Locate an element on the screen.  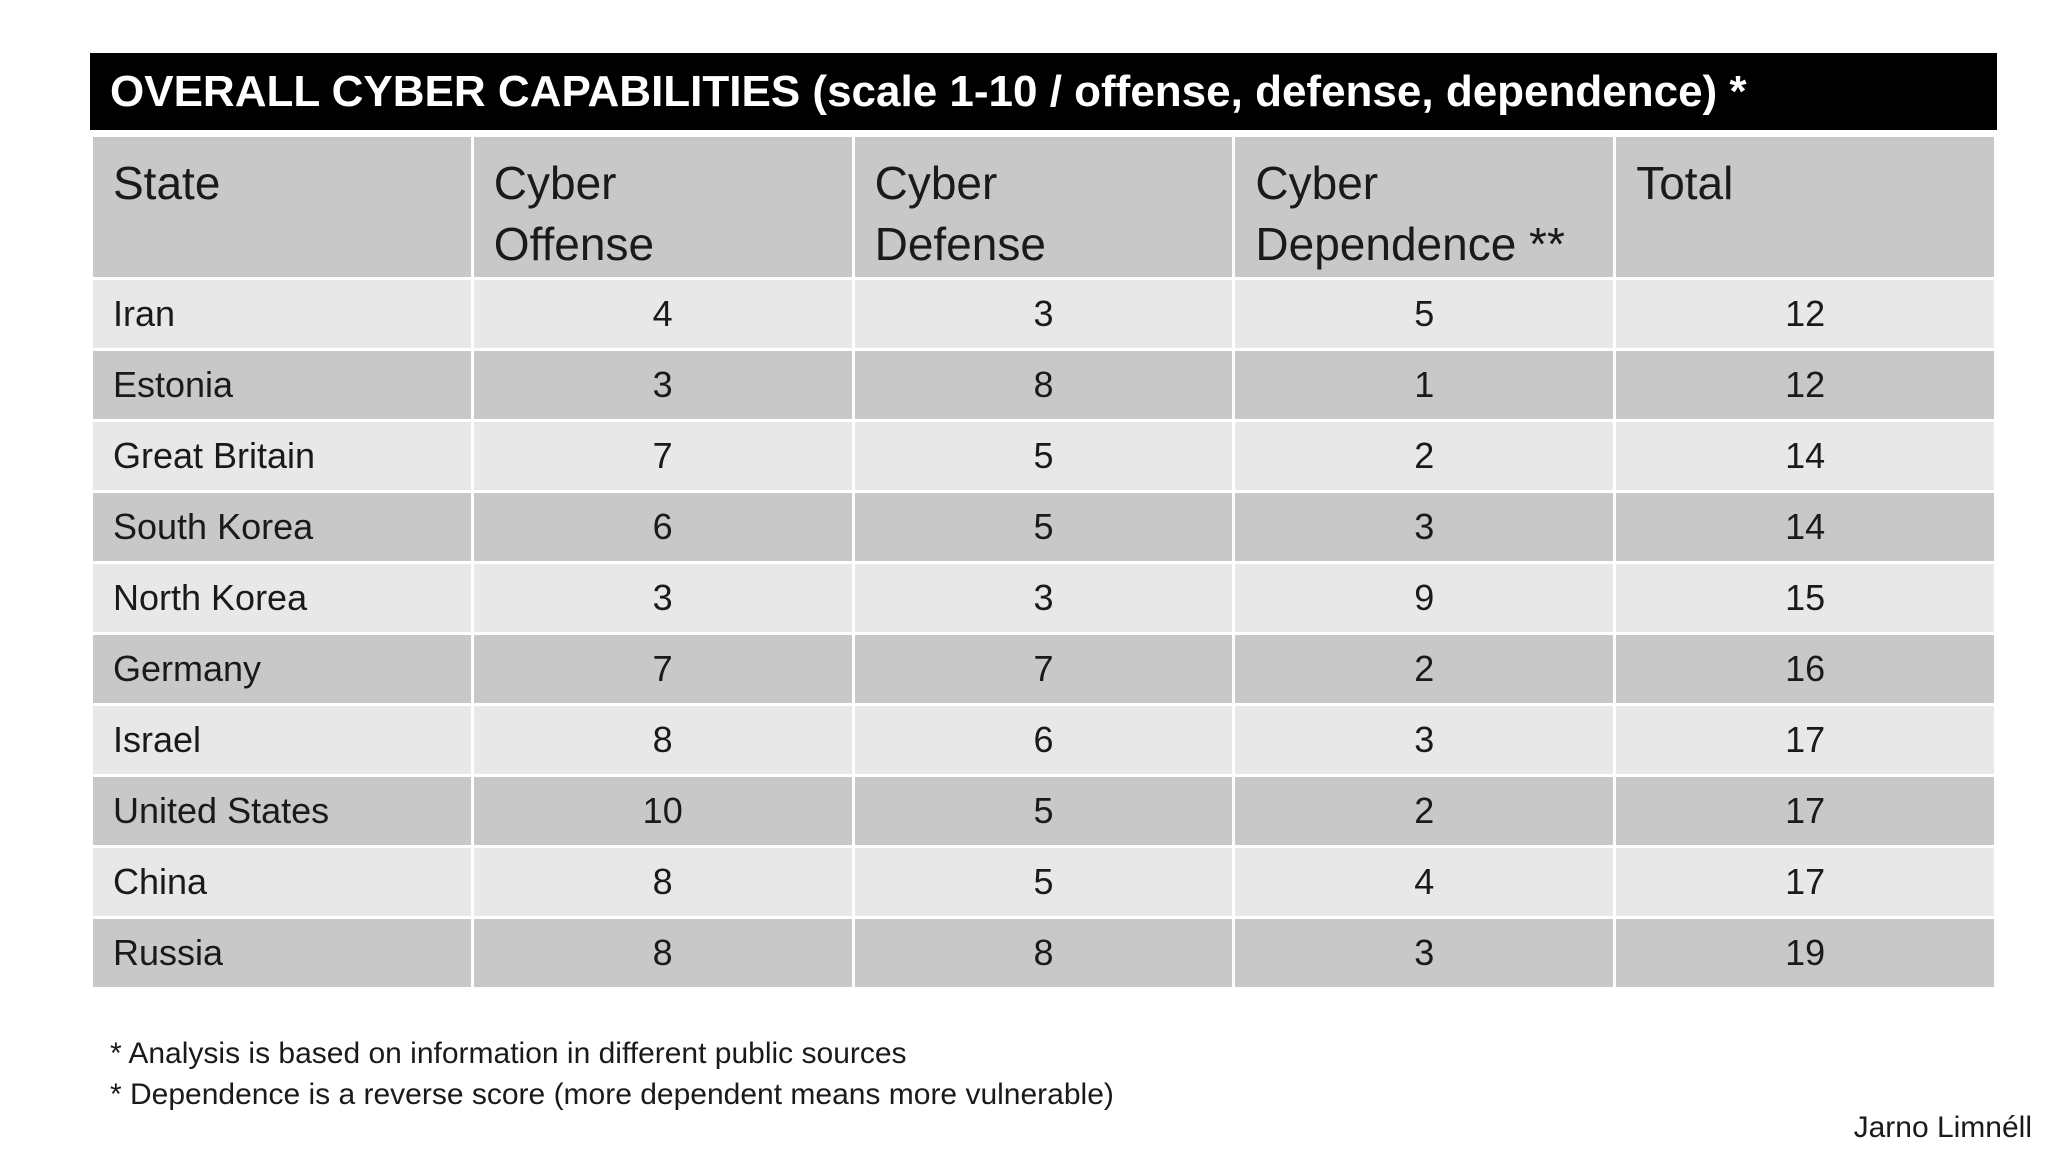
table-row: Iran 4 3 5 12 is located at coordinates (1043, 314).